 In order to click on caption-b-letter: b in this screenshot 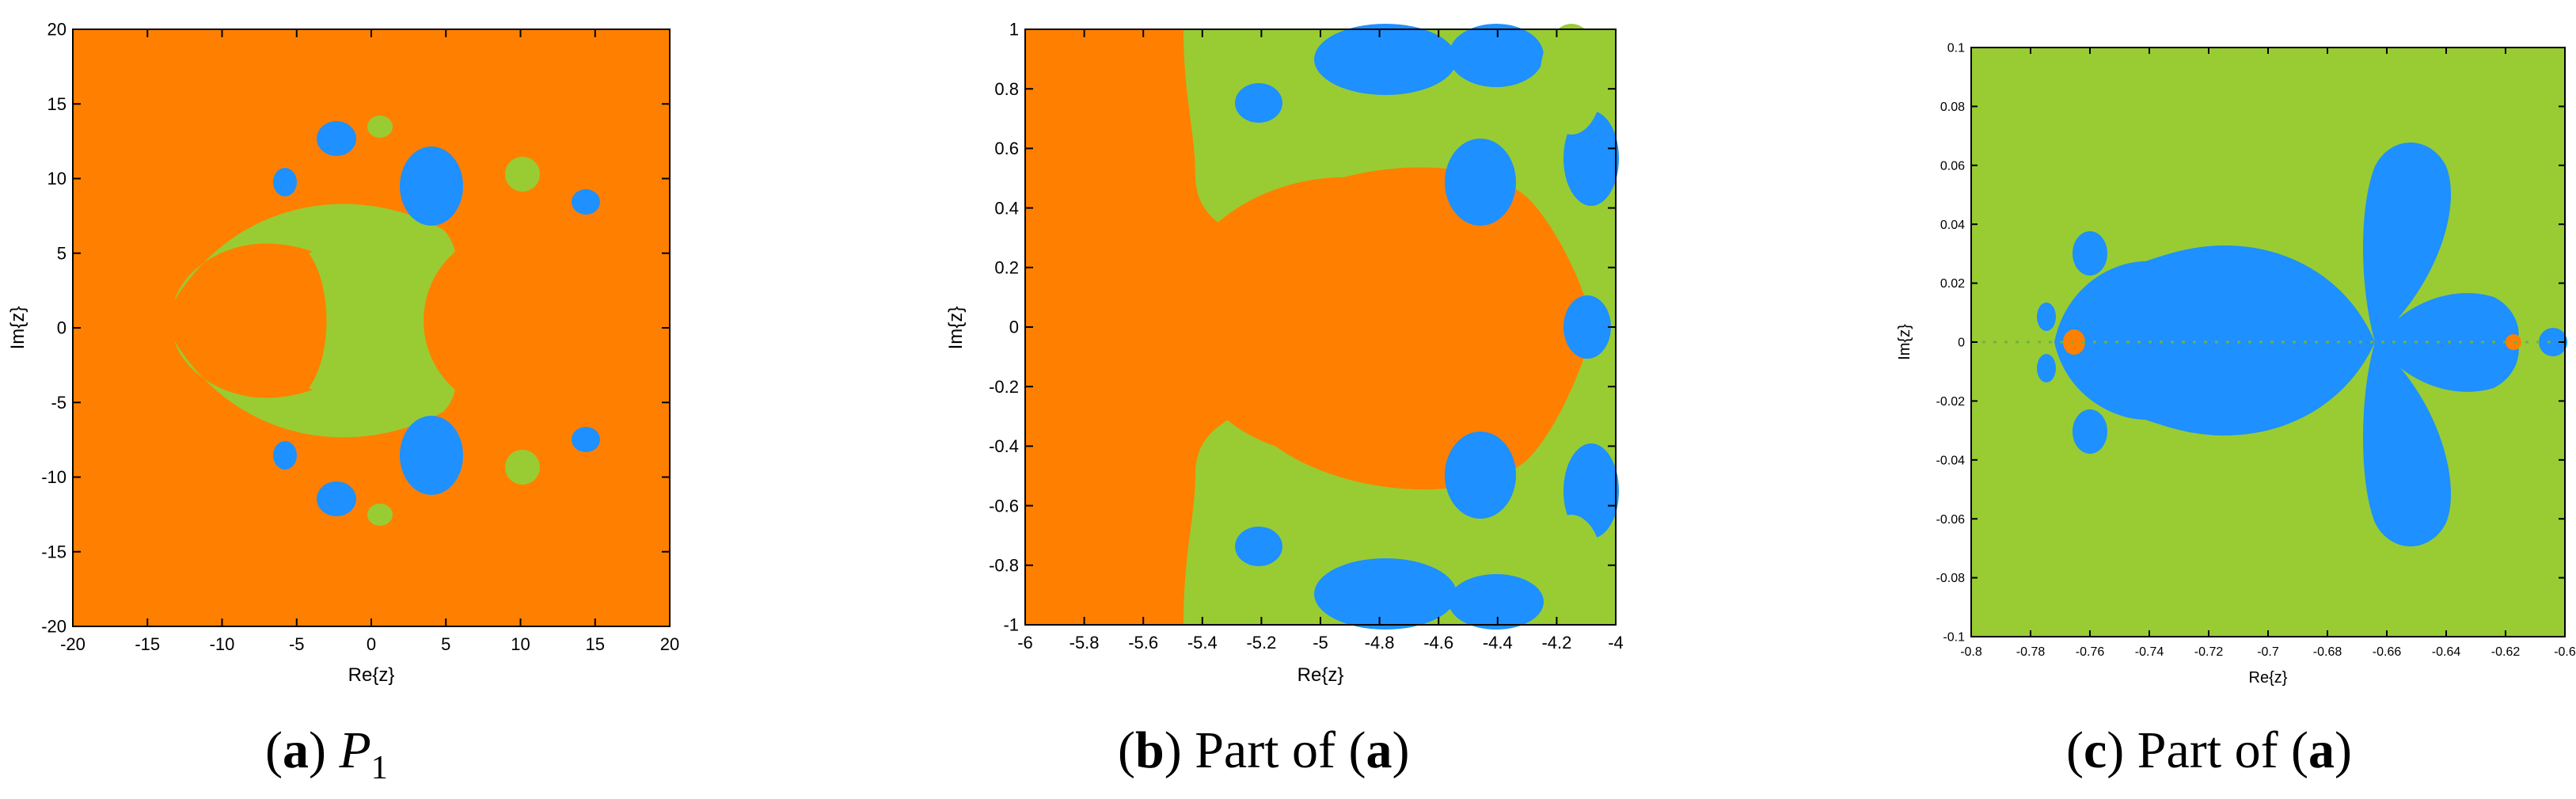, I will do `click(1149, 750)`.